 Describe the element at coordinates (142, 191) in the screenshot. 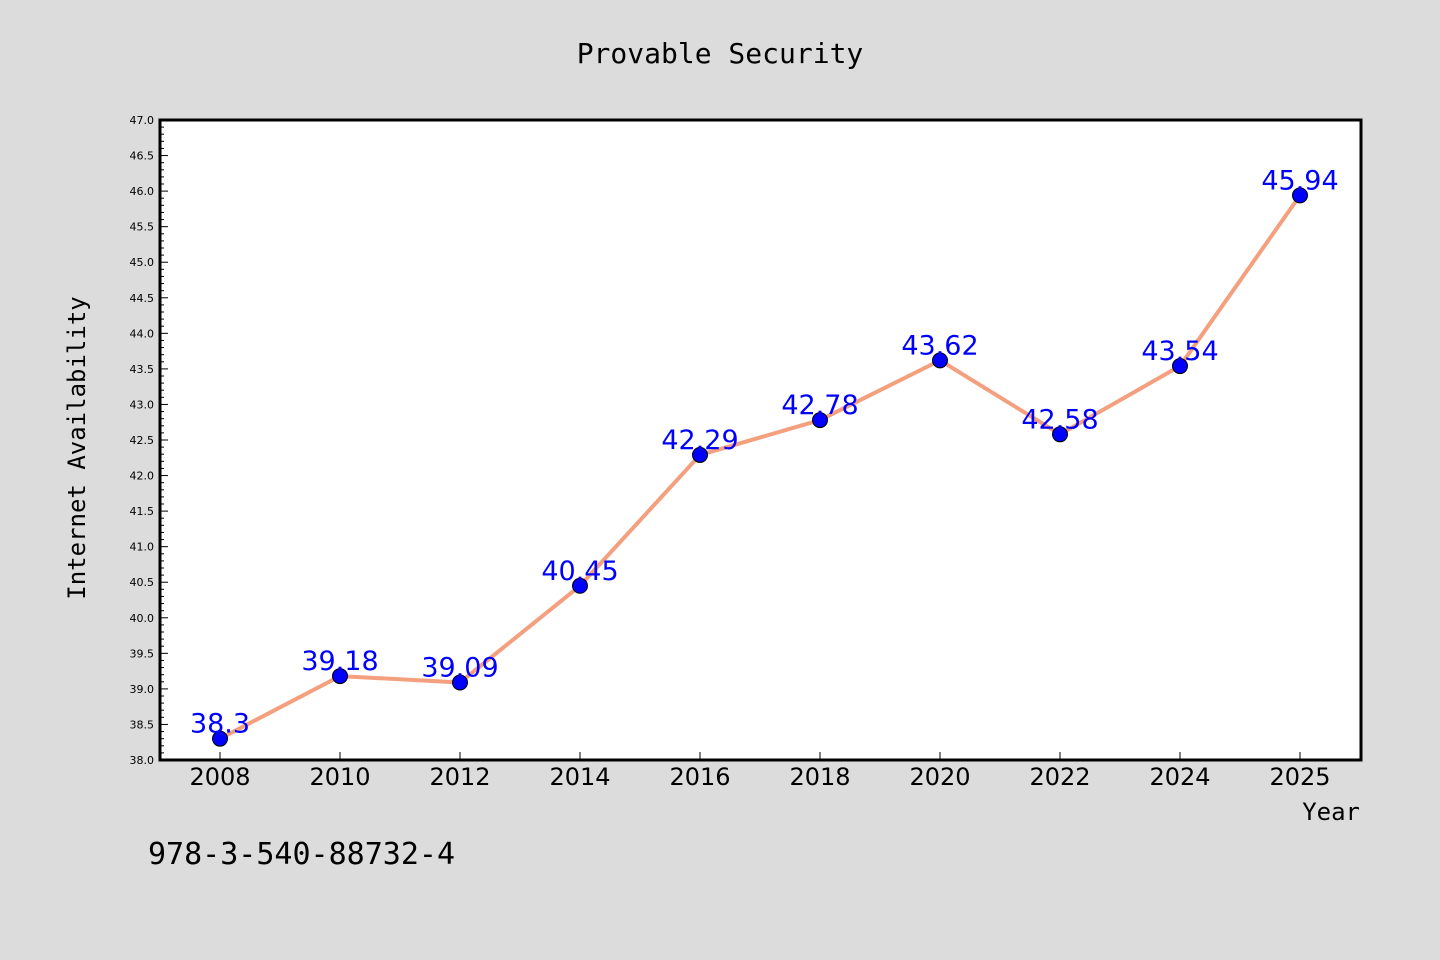

I see `y-tick-label: 46.0` at that location.